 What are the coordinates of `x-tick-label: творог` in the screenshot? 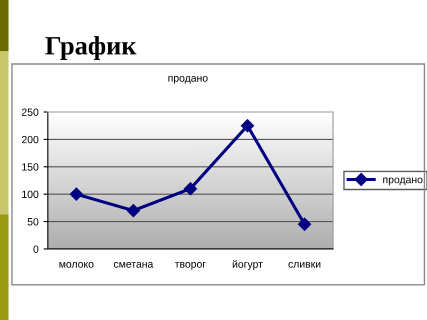 It's located at (190, 266).